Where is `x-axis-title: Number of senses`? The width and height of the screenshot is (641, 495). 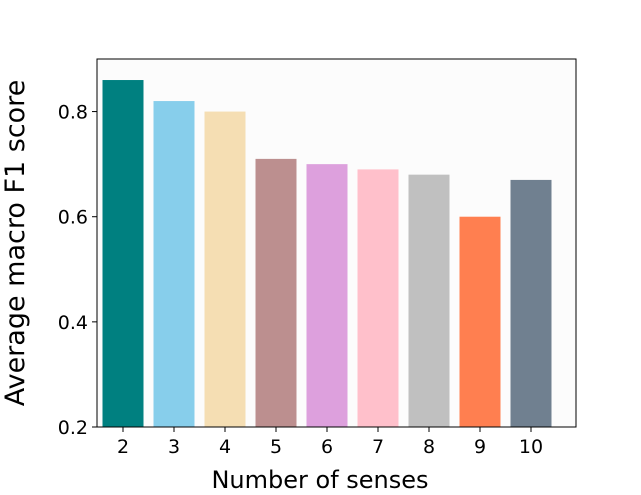 x-axis-title: Number of senses is located at coordinates (319, 480).